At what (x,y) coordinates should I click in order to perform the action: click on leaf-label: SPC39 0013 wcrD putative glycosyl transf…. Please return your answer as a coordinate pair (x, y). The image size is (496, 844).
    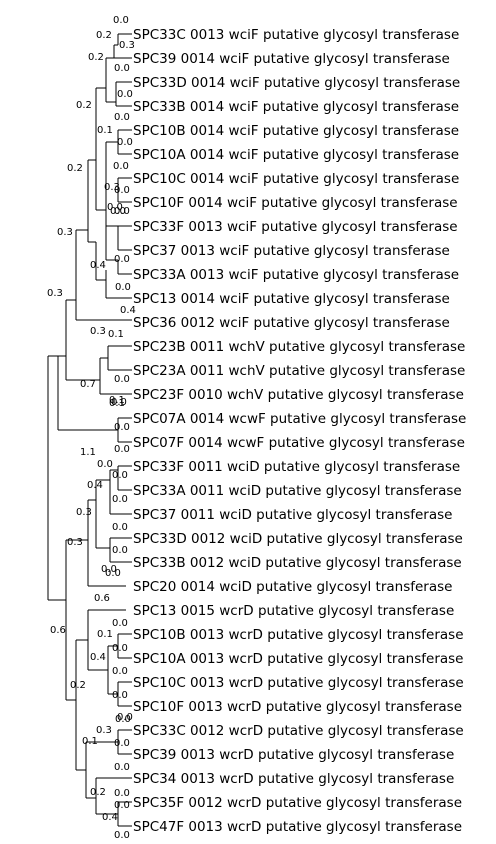
    Looking at the image, I should click on (293, 755).